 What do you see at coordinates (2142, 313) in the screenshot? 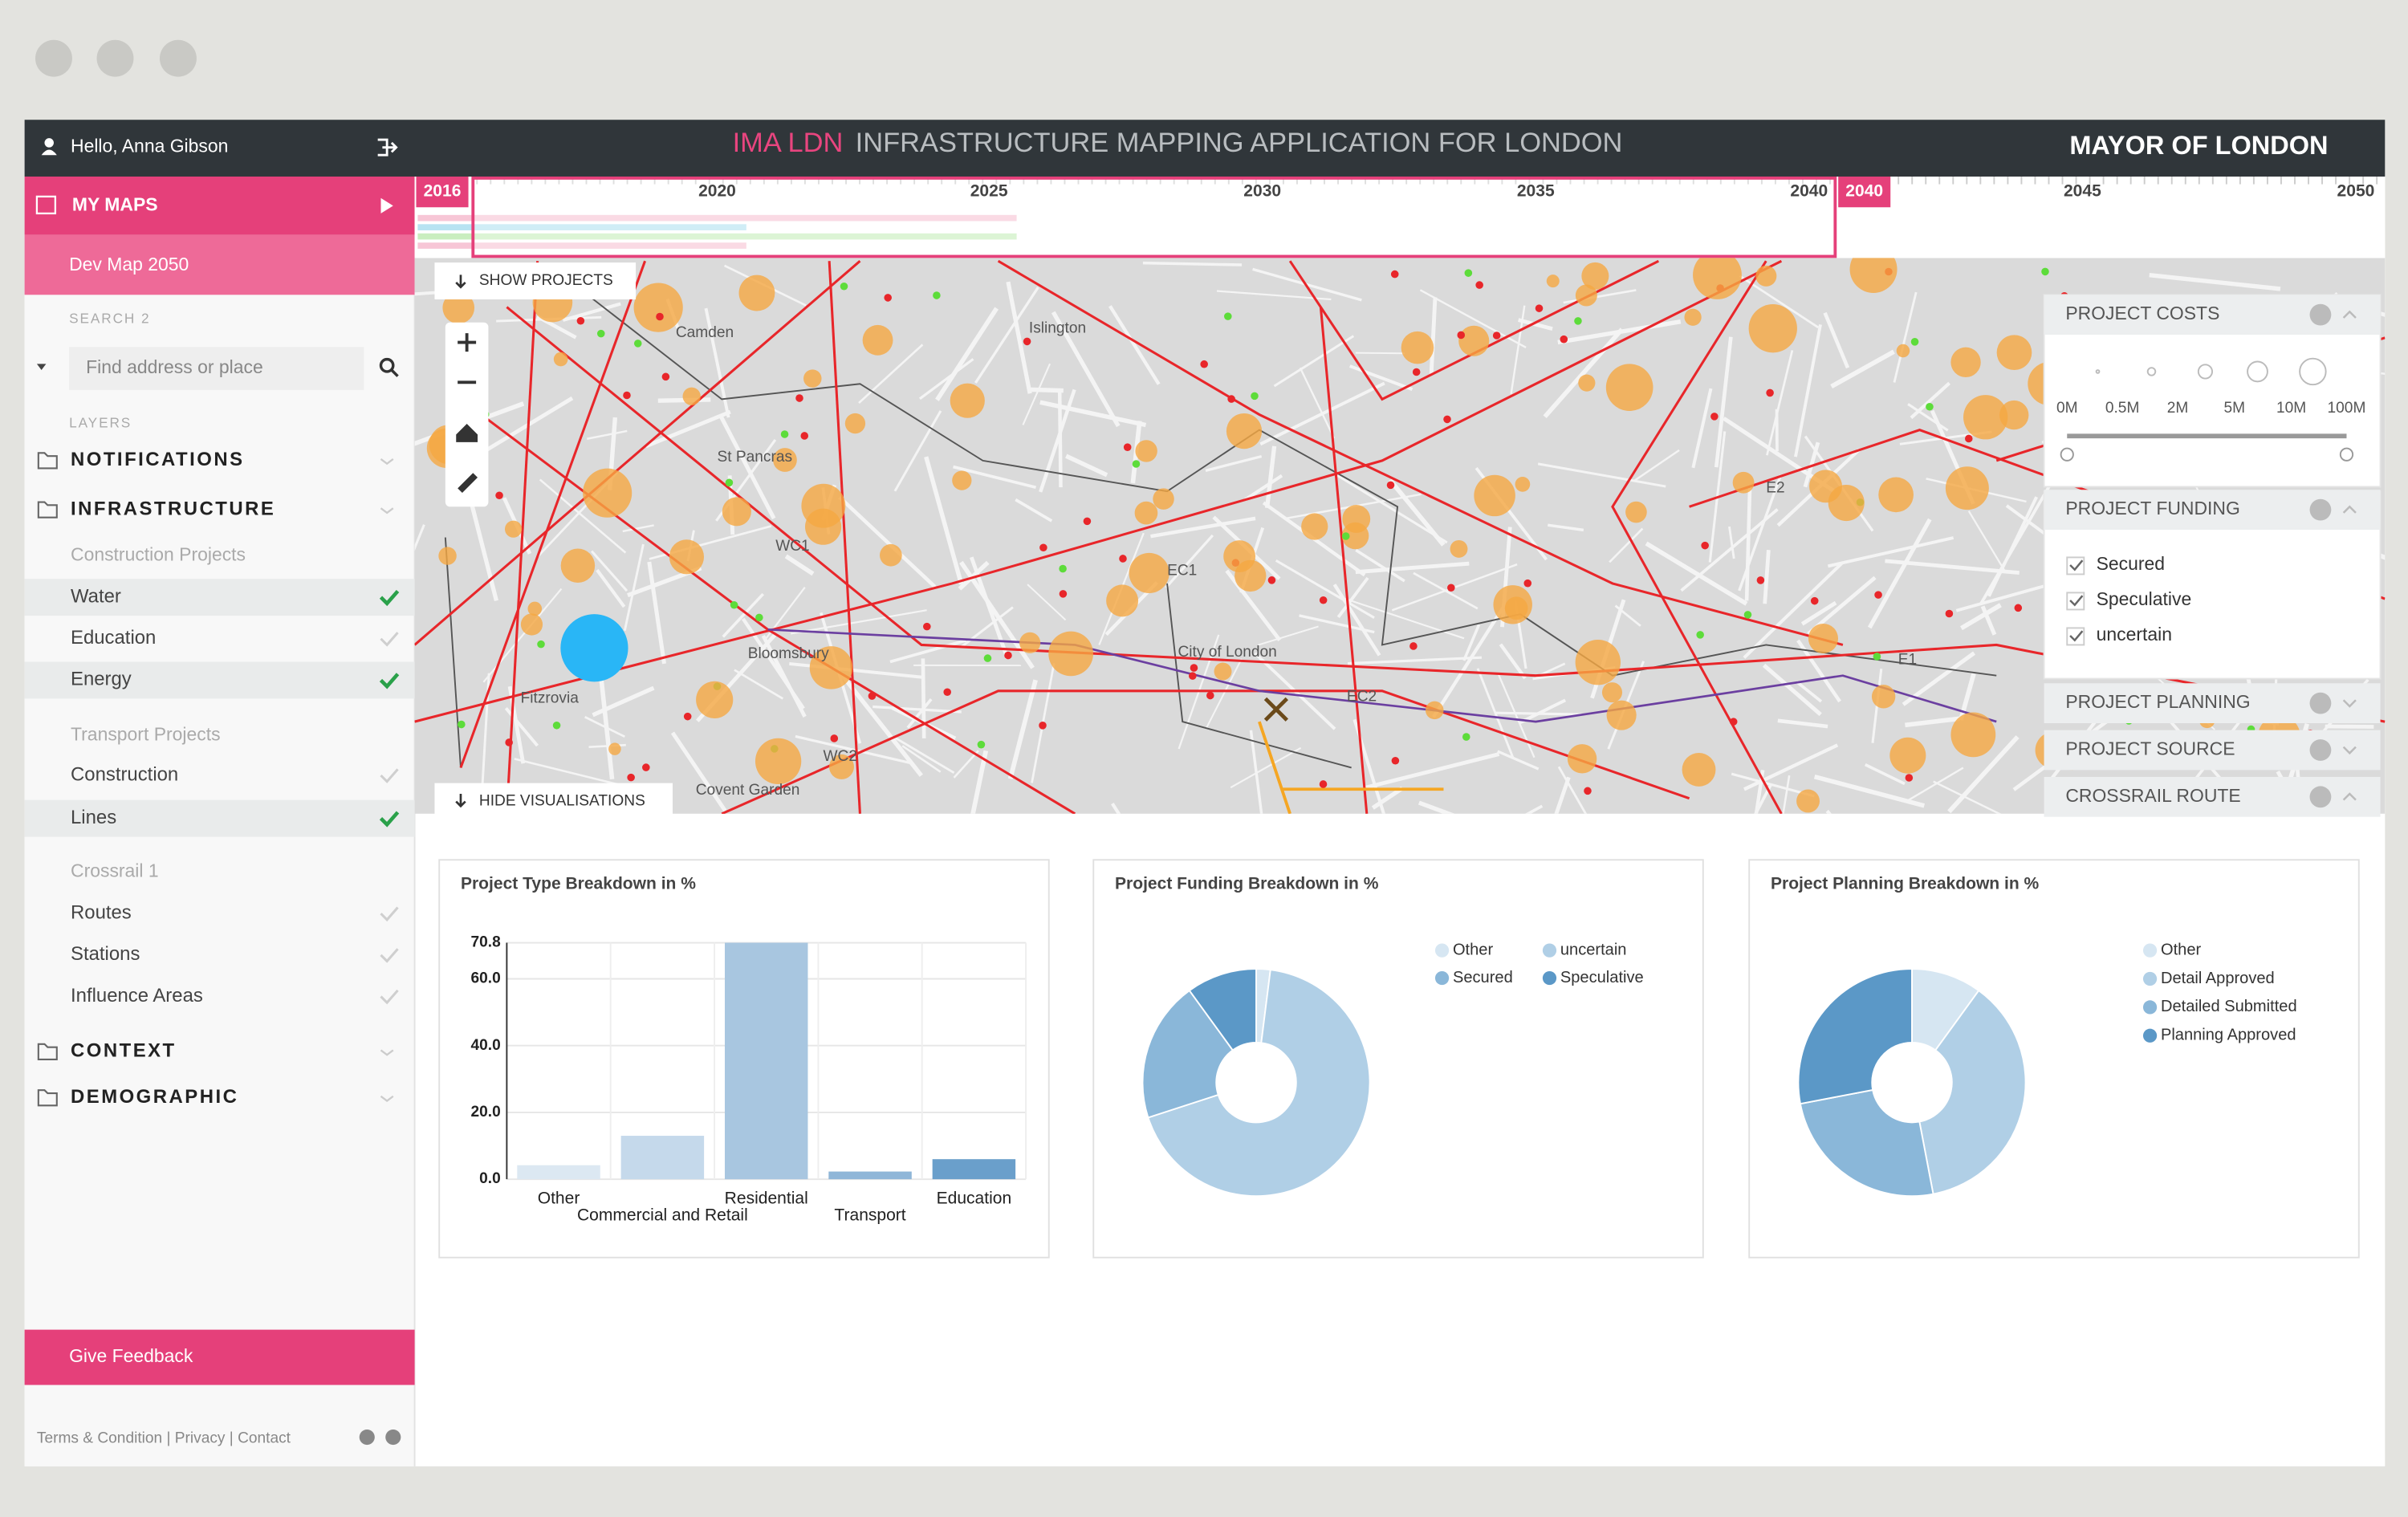
I see `panel-title: PROJECT COSTS` at bounding box center [2142, 313].